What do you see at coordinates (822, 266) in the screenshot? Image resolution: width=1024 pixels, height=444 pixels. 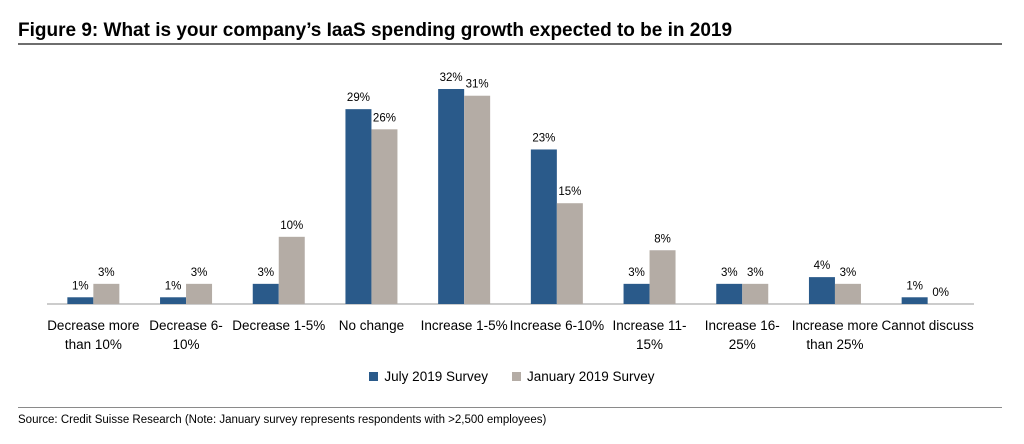 I see `data-label: 4%` at bounding box center [822, 266].